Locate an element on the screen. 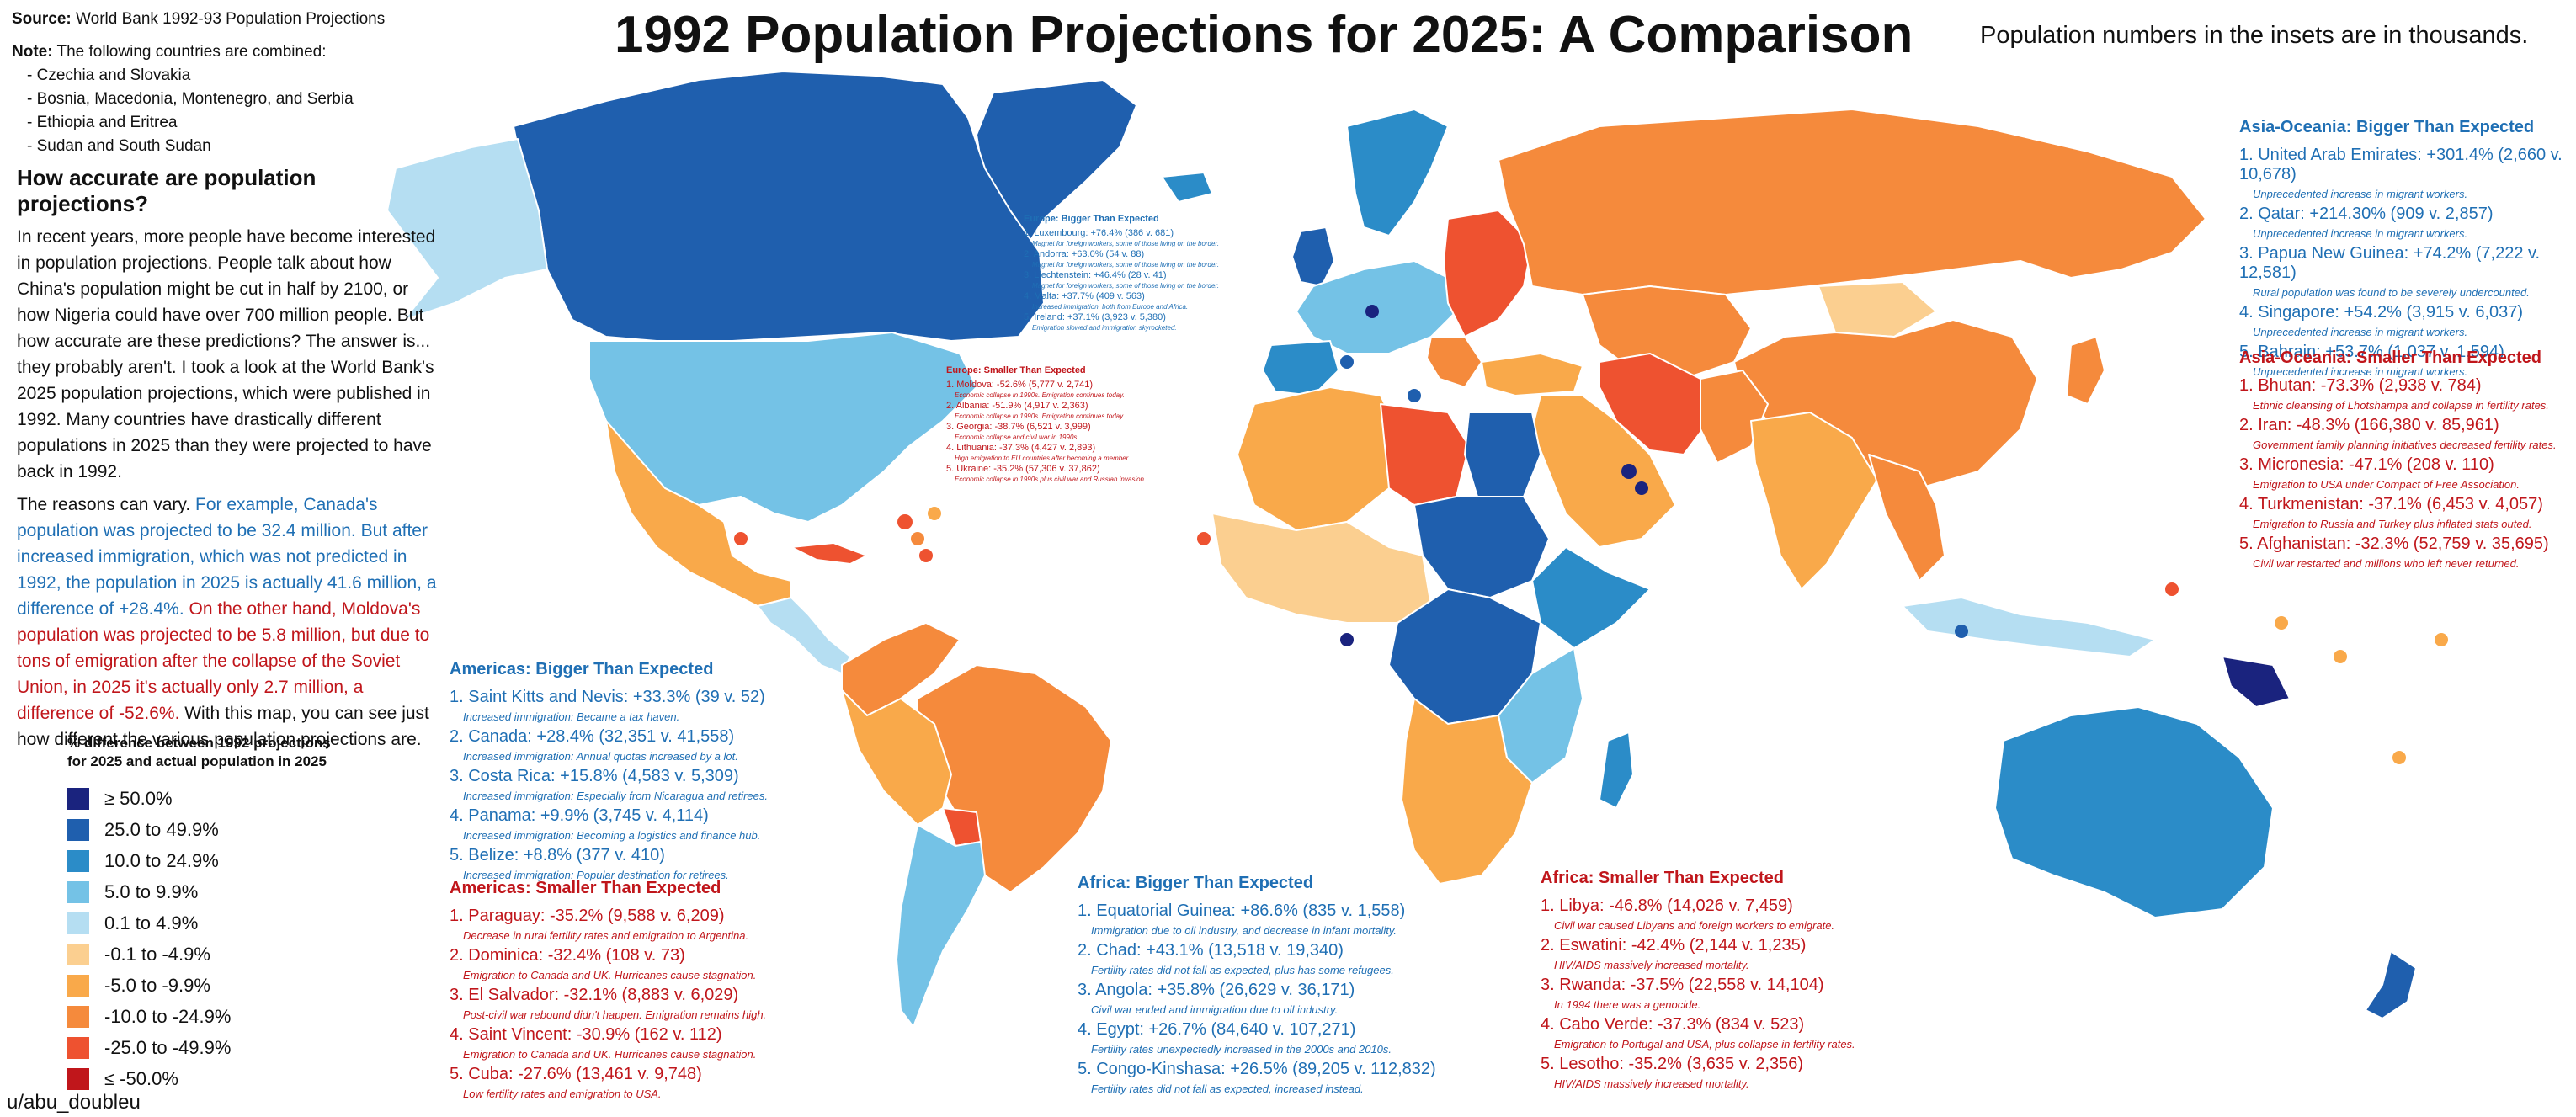  region-uk-ireland is located at coordinates (1313, 256).